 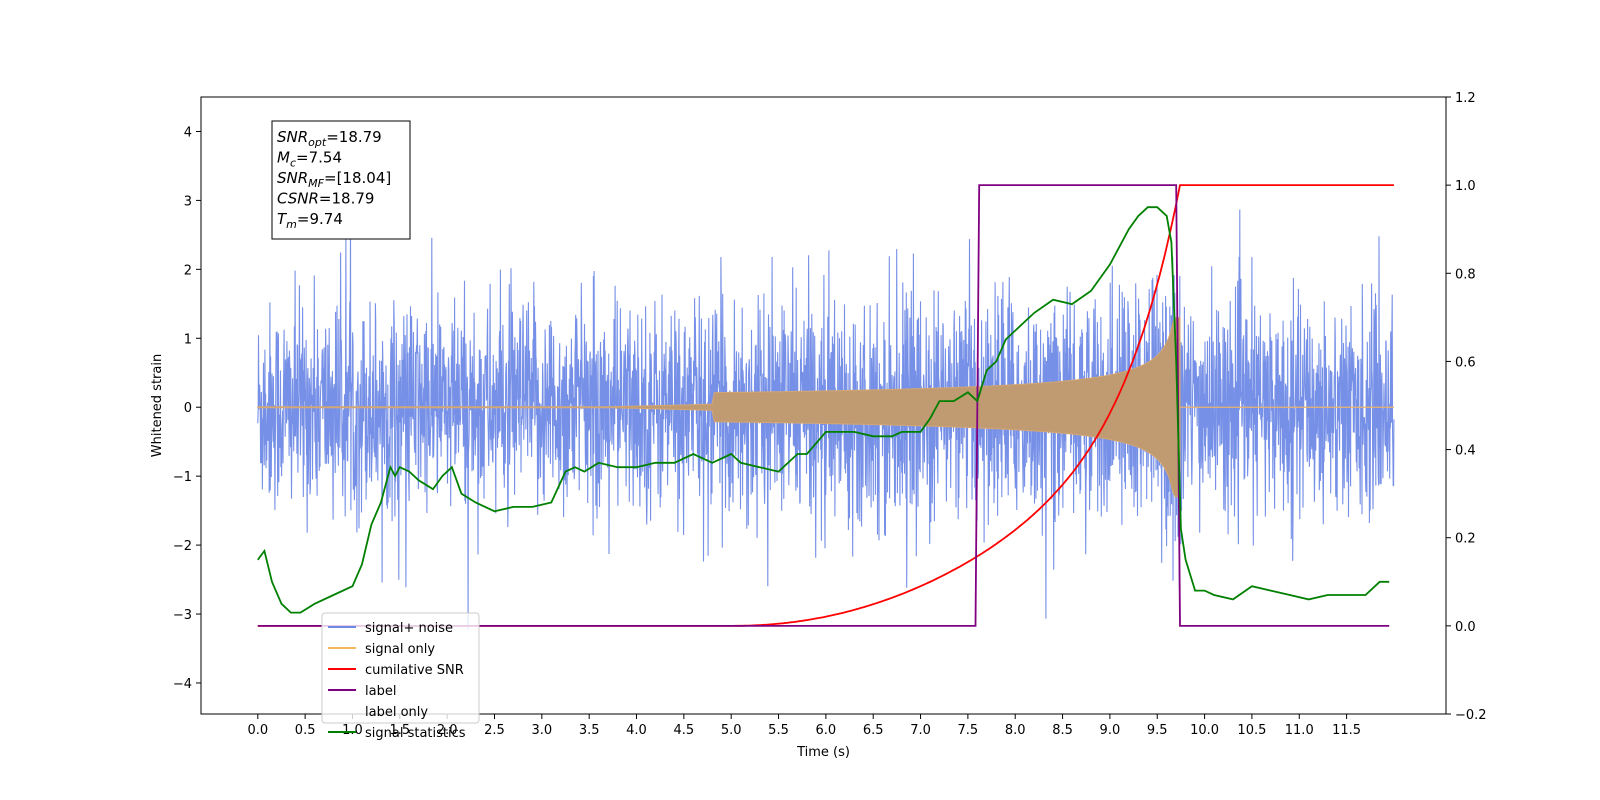 I want to click on x-tick-label: 9.5, so click(x=1157, y=730).